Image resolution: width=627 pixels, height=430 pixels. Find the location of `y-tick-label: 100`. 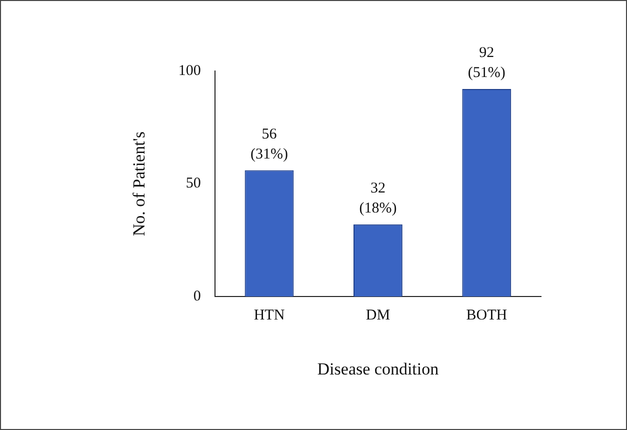

y-tick-label: 100 is located at coordinates (189, 70).